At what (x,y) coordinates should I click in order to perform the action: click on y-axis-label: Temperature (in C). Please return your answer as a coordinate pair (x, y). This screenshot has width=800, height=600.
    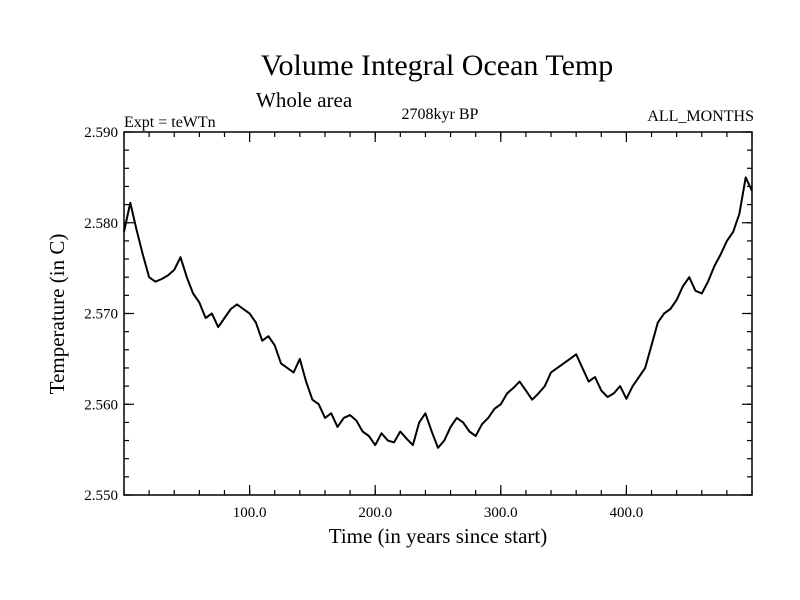
    Looking at the image, I should click on (57, 314).